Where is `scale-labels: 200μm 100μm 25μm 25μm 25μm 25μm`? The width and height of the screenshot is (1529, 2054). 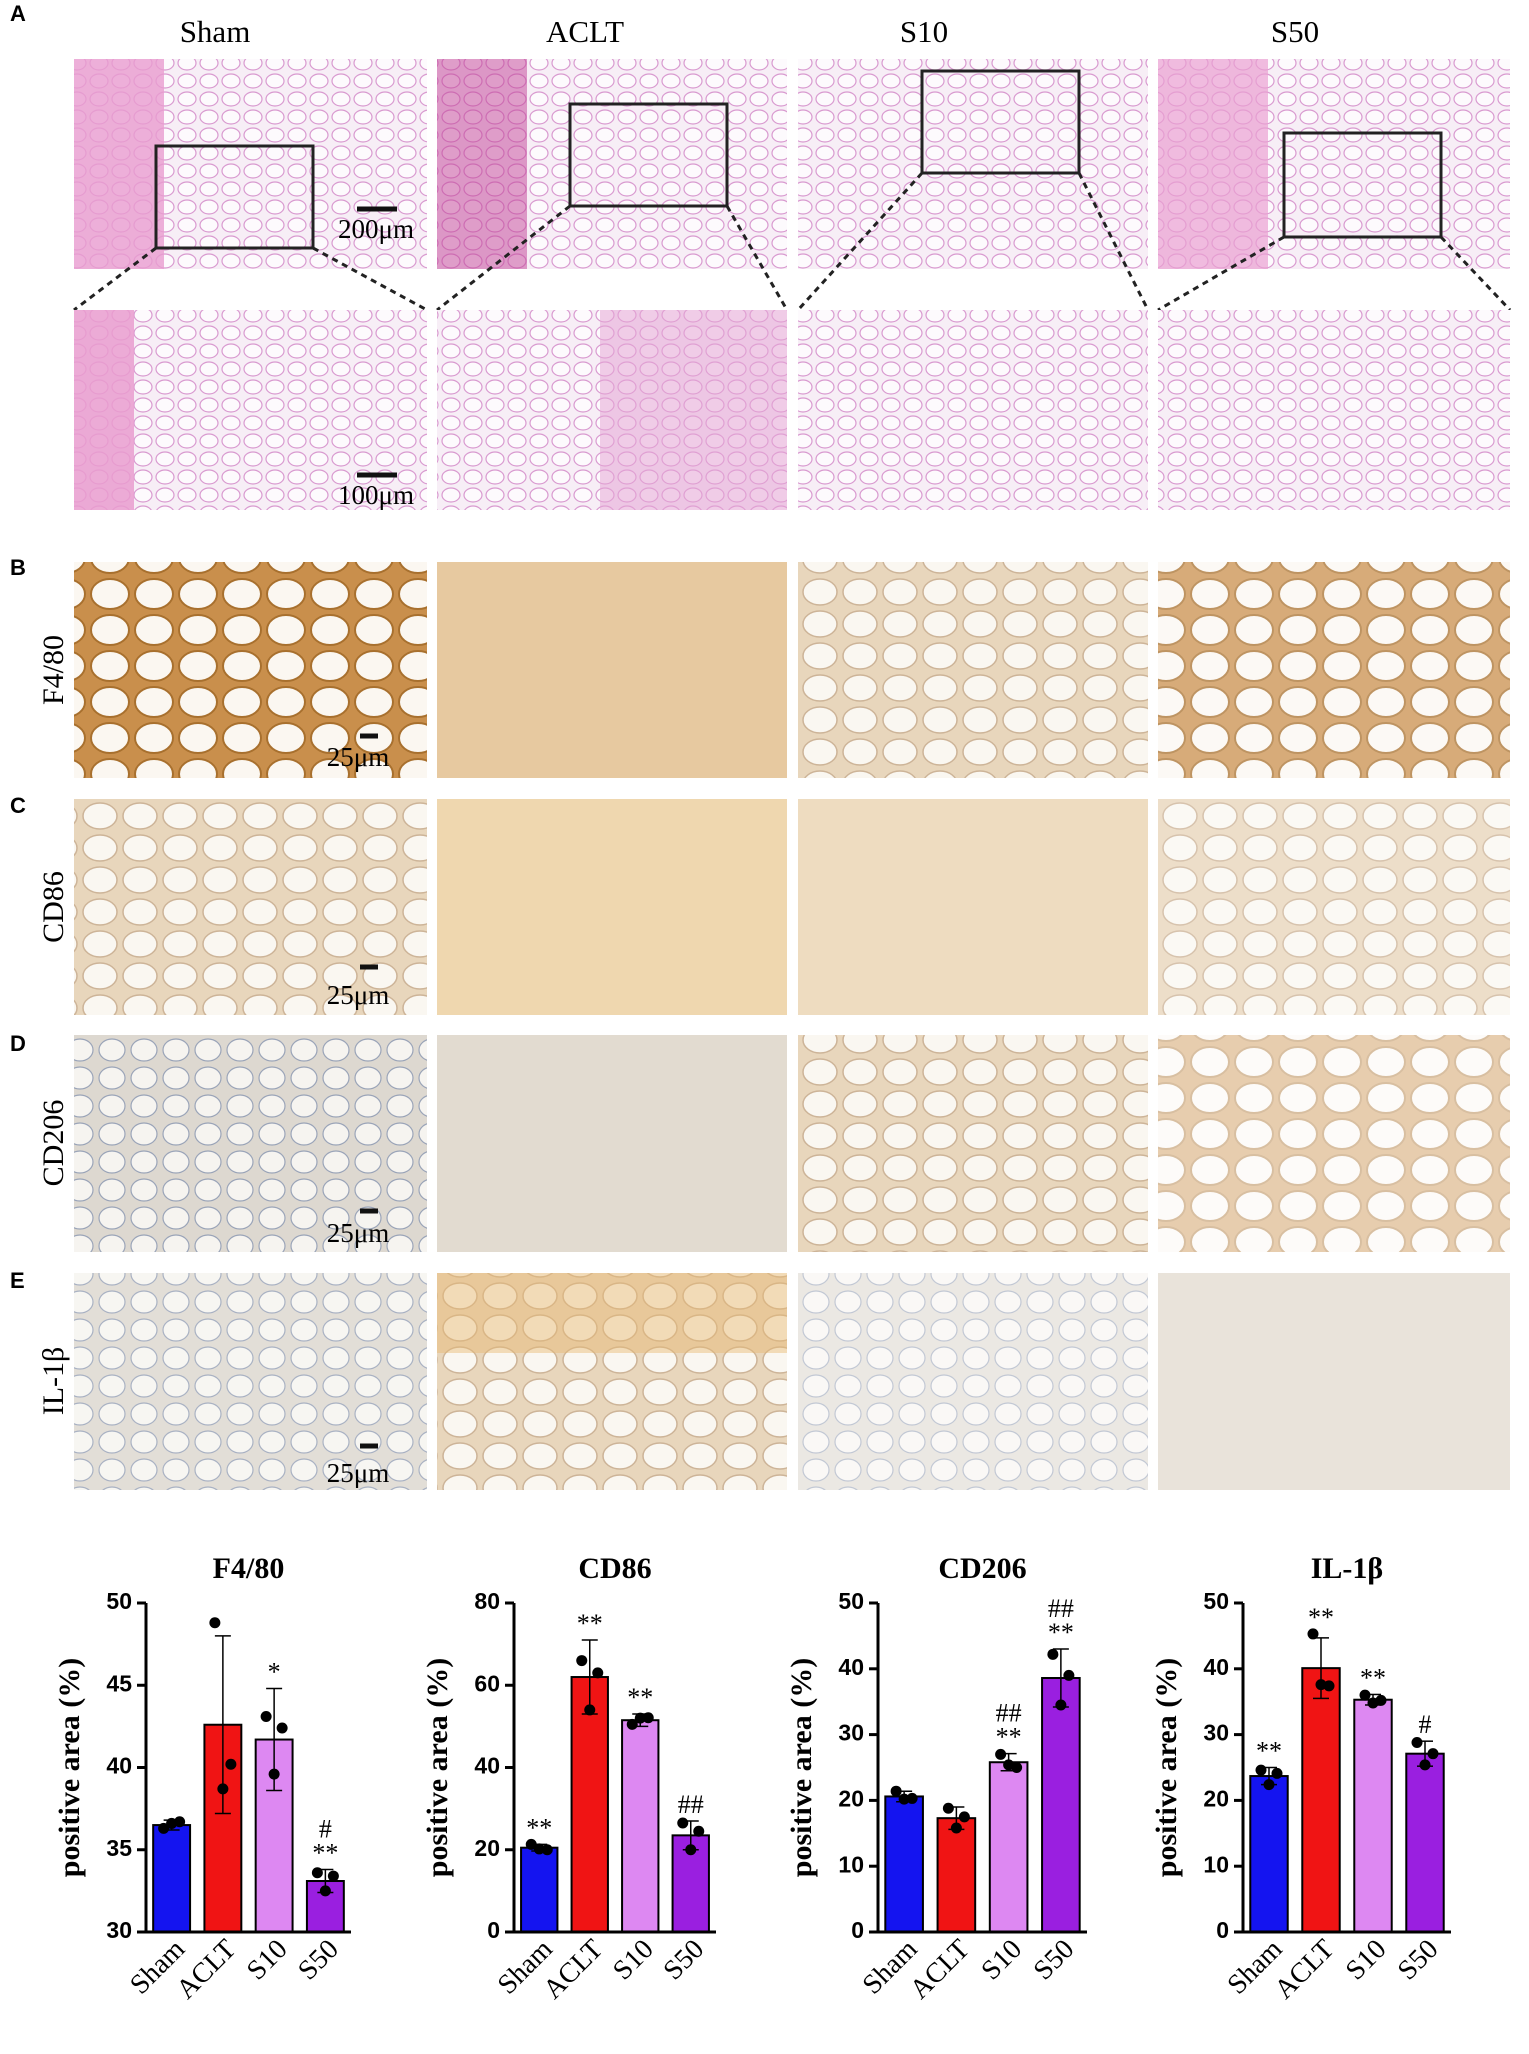
scale-labels: 200μm 100μm 25μm 25μm 25μm 25μm is located at coordinates (370, 851).